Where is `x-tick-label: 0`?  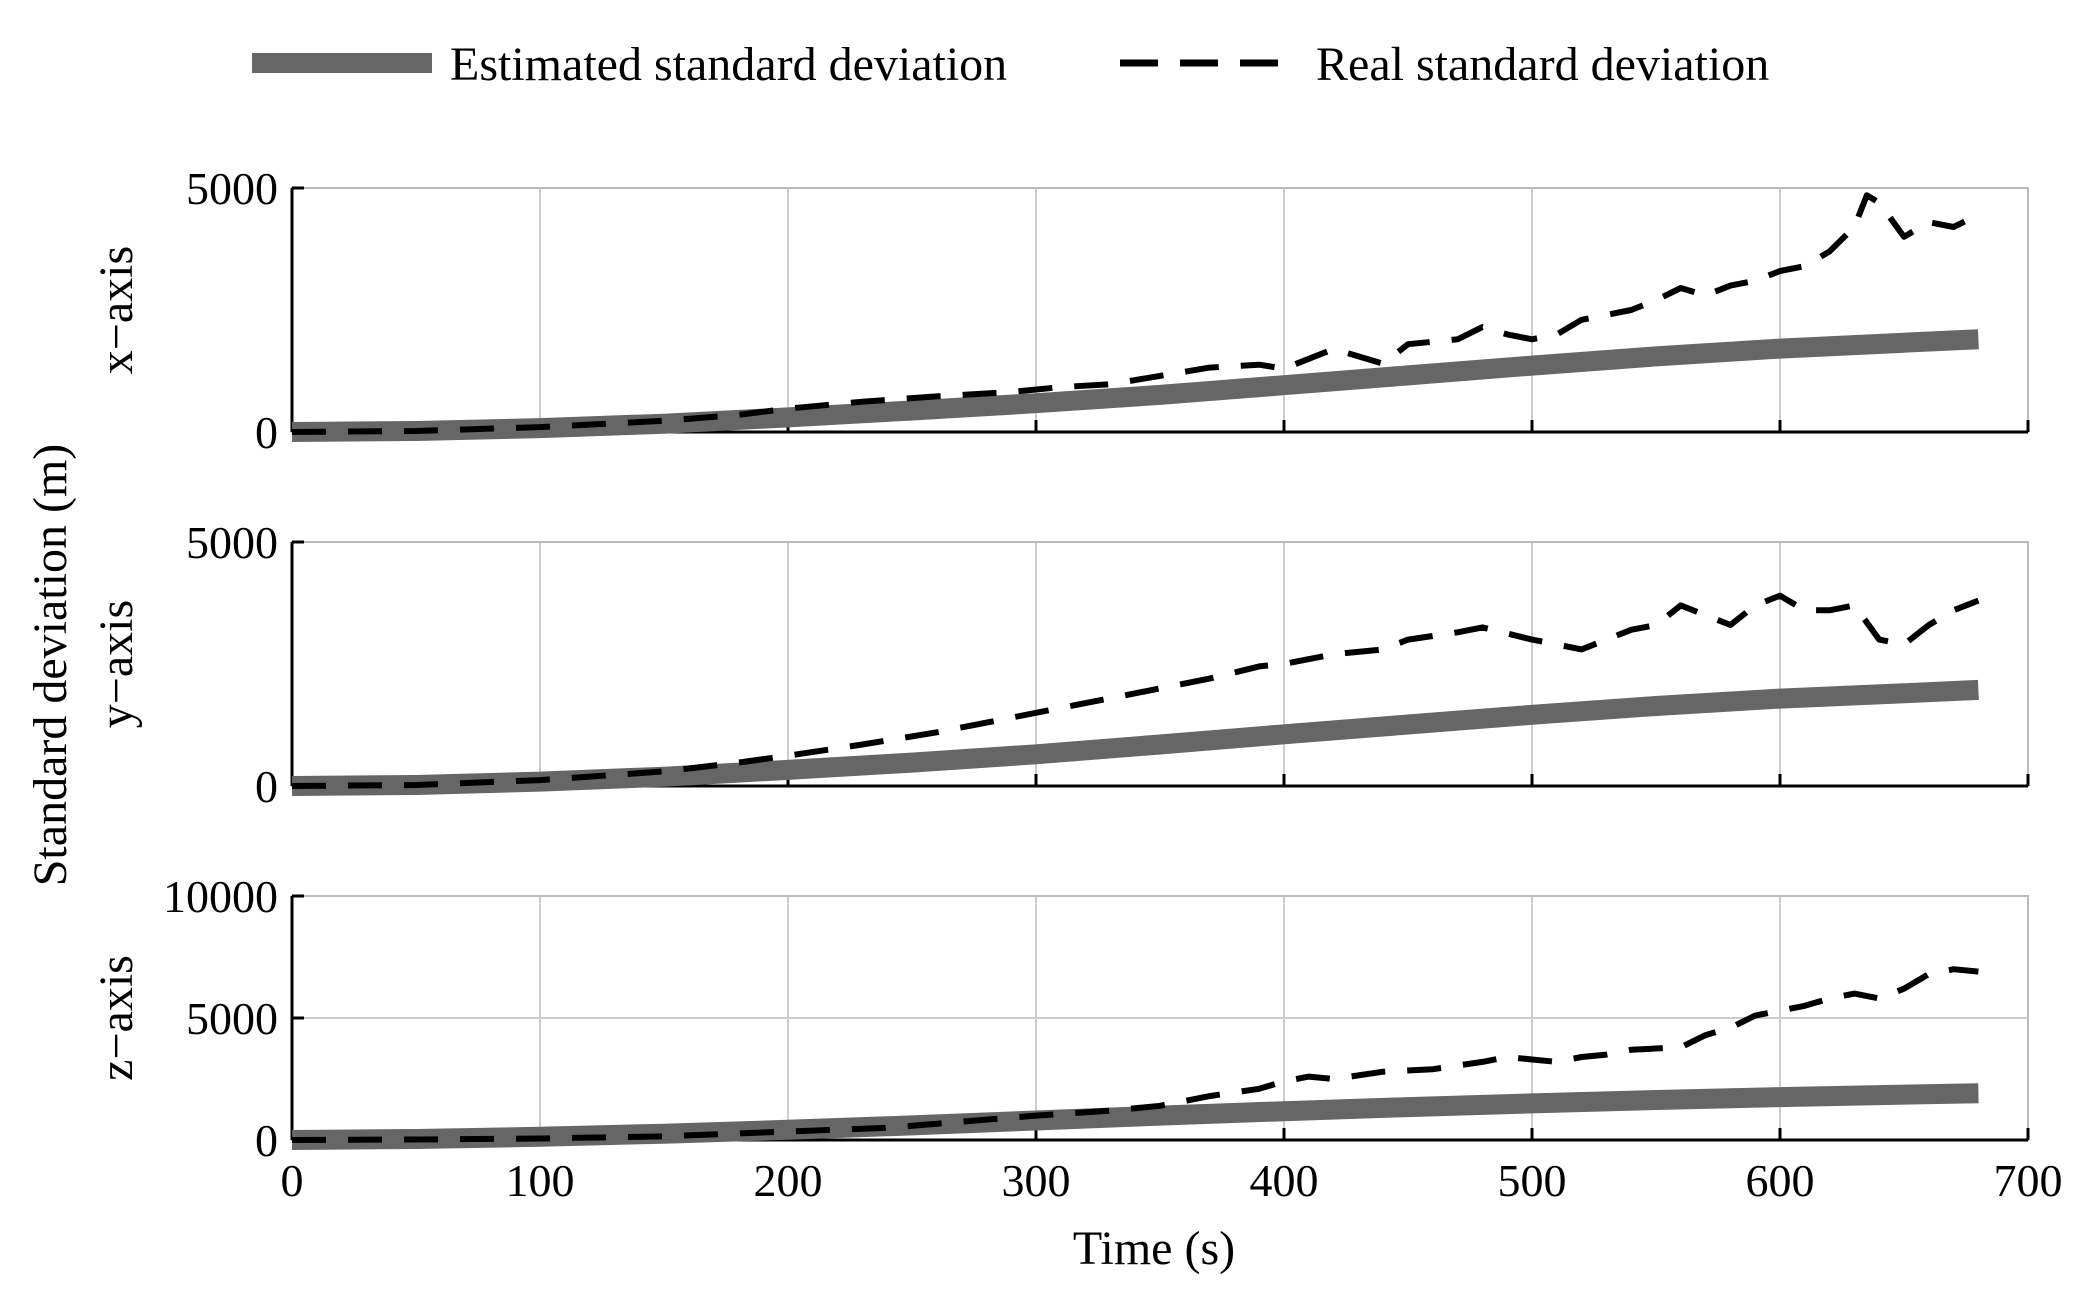 x-tick-label: 0 is located at coordinates (292, 1180).